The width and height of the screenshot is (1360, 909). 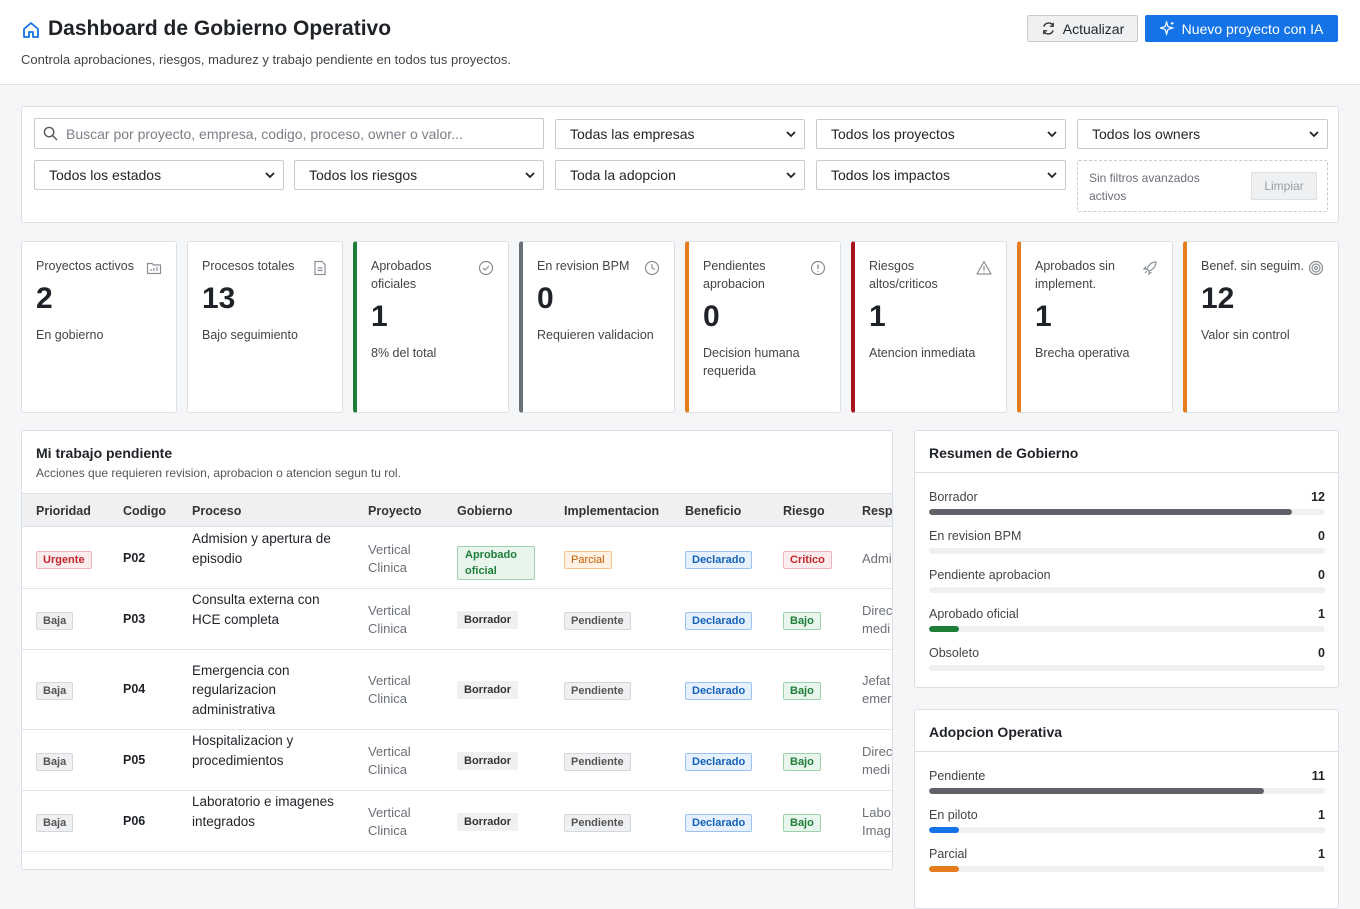 I want to click on impact-select: Todos los impactos, so click(x=941, y=175).